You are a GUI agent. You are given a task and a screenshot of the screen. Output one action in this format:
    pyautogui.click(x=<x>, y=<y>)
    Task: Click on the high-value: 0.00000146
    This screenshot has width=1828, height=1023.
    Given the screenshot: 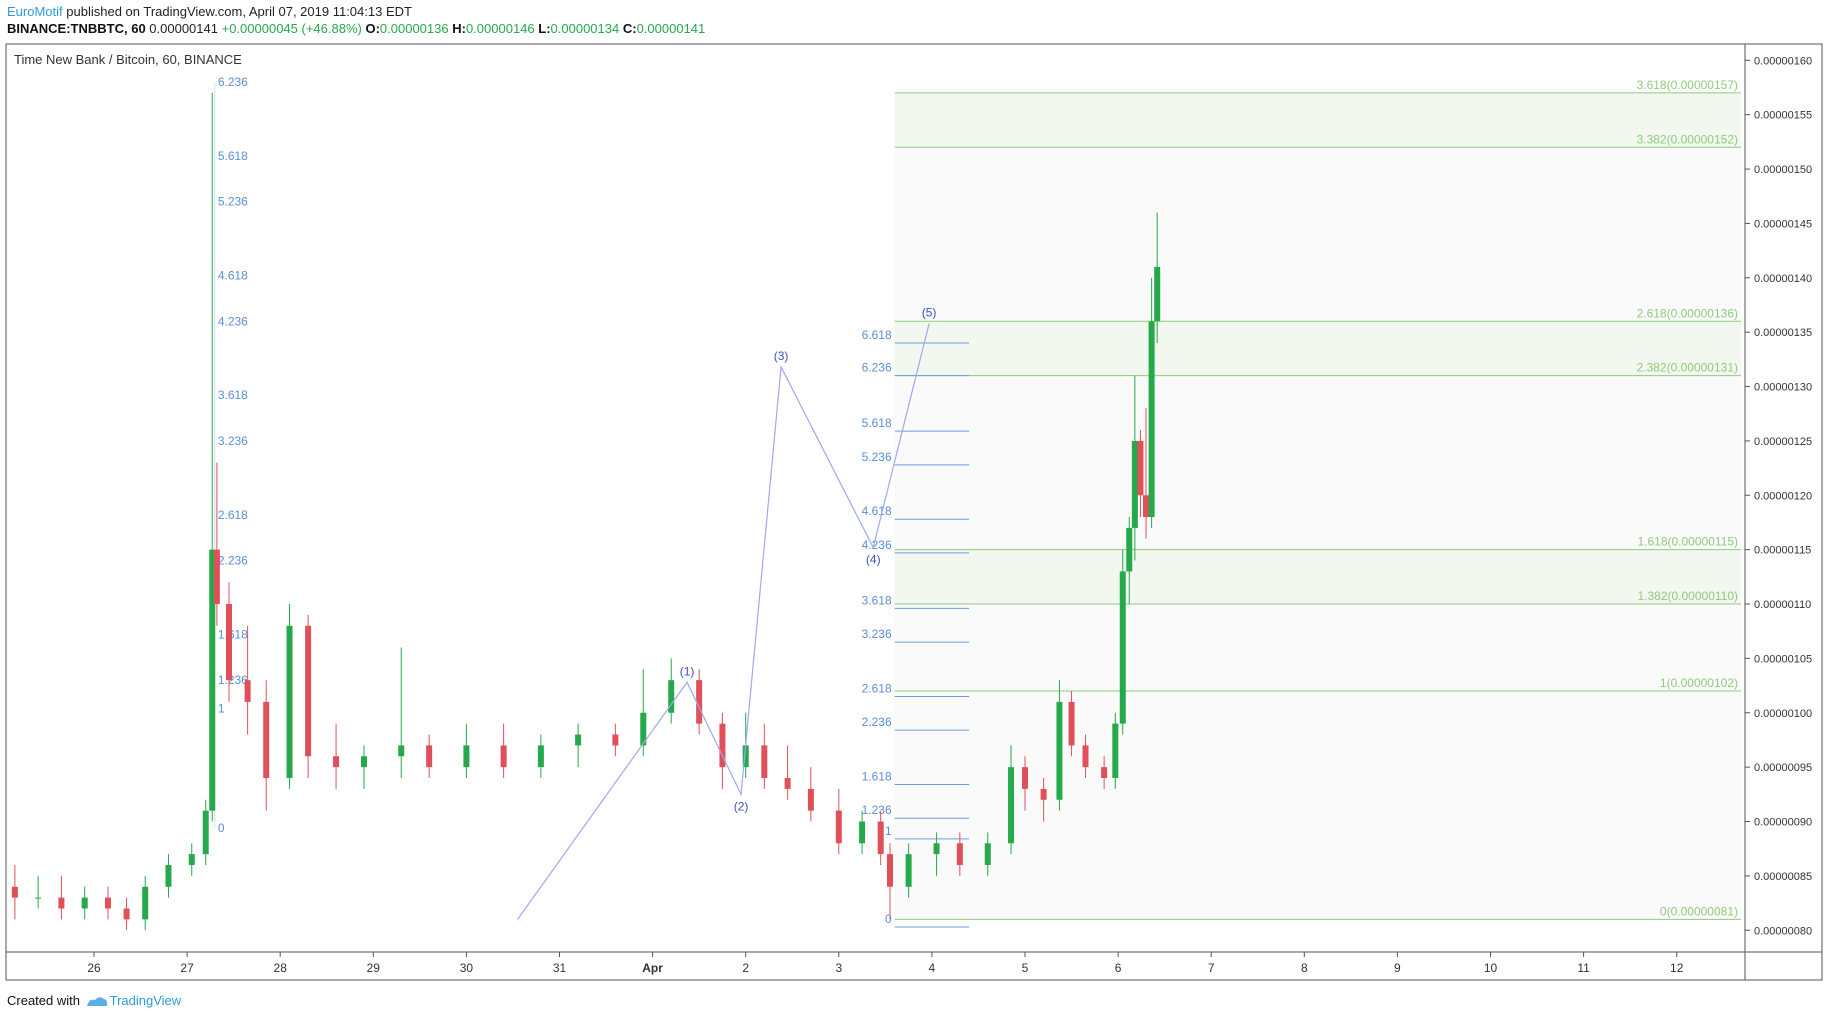 What is the action you would take?
    pyautogui.click(x=500, y=28)
    